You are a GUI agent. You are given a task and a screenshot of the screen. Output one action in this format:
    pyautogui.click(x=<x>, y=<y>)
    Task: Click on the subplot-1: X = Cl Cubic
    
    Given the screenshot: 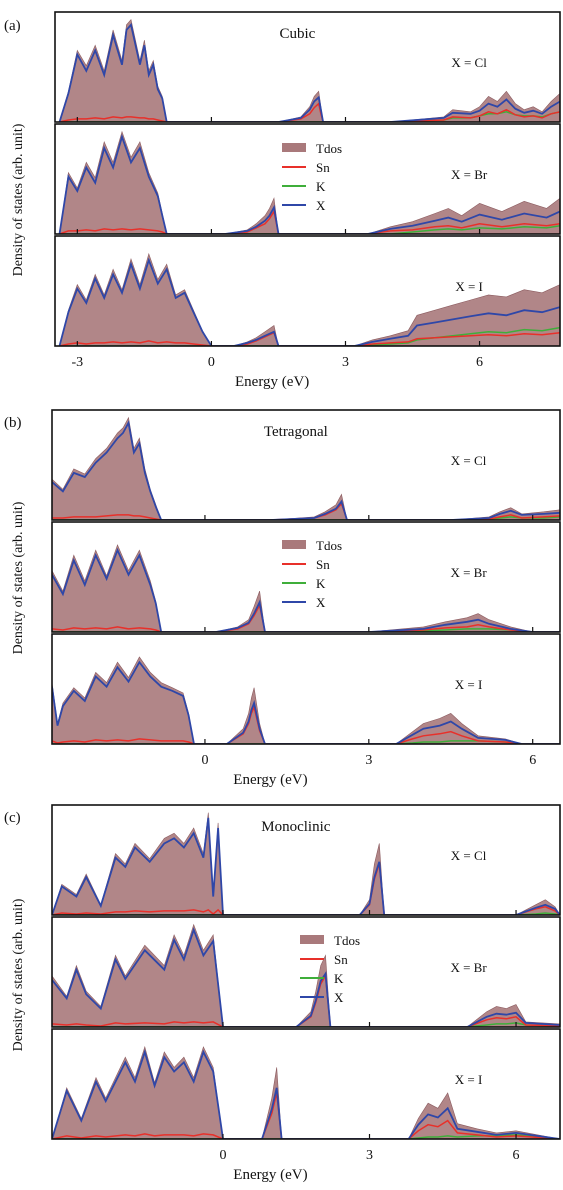 What is the action you would take?
    pyautogui.click(x=307, y=67)
    